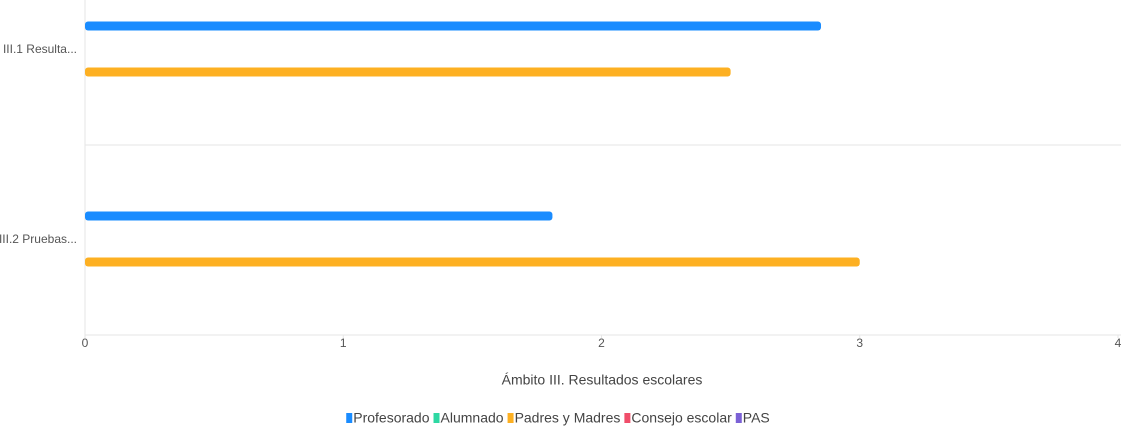  I want to click on x-tick-label: 1, so click(343, 343).